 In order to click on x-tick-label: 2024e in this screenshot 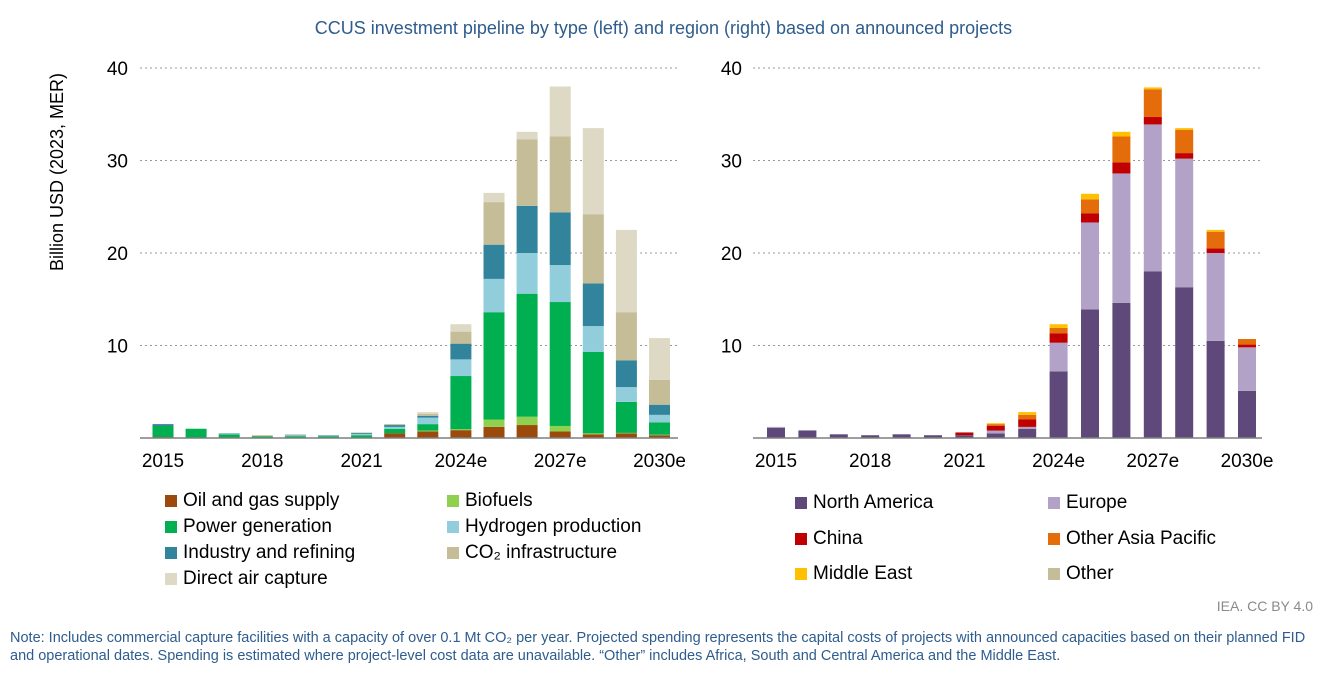, I will do `click(1058, 461)`.